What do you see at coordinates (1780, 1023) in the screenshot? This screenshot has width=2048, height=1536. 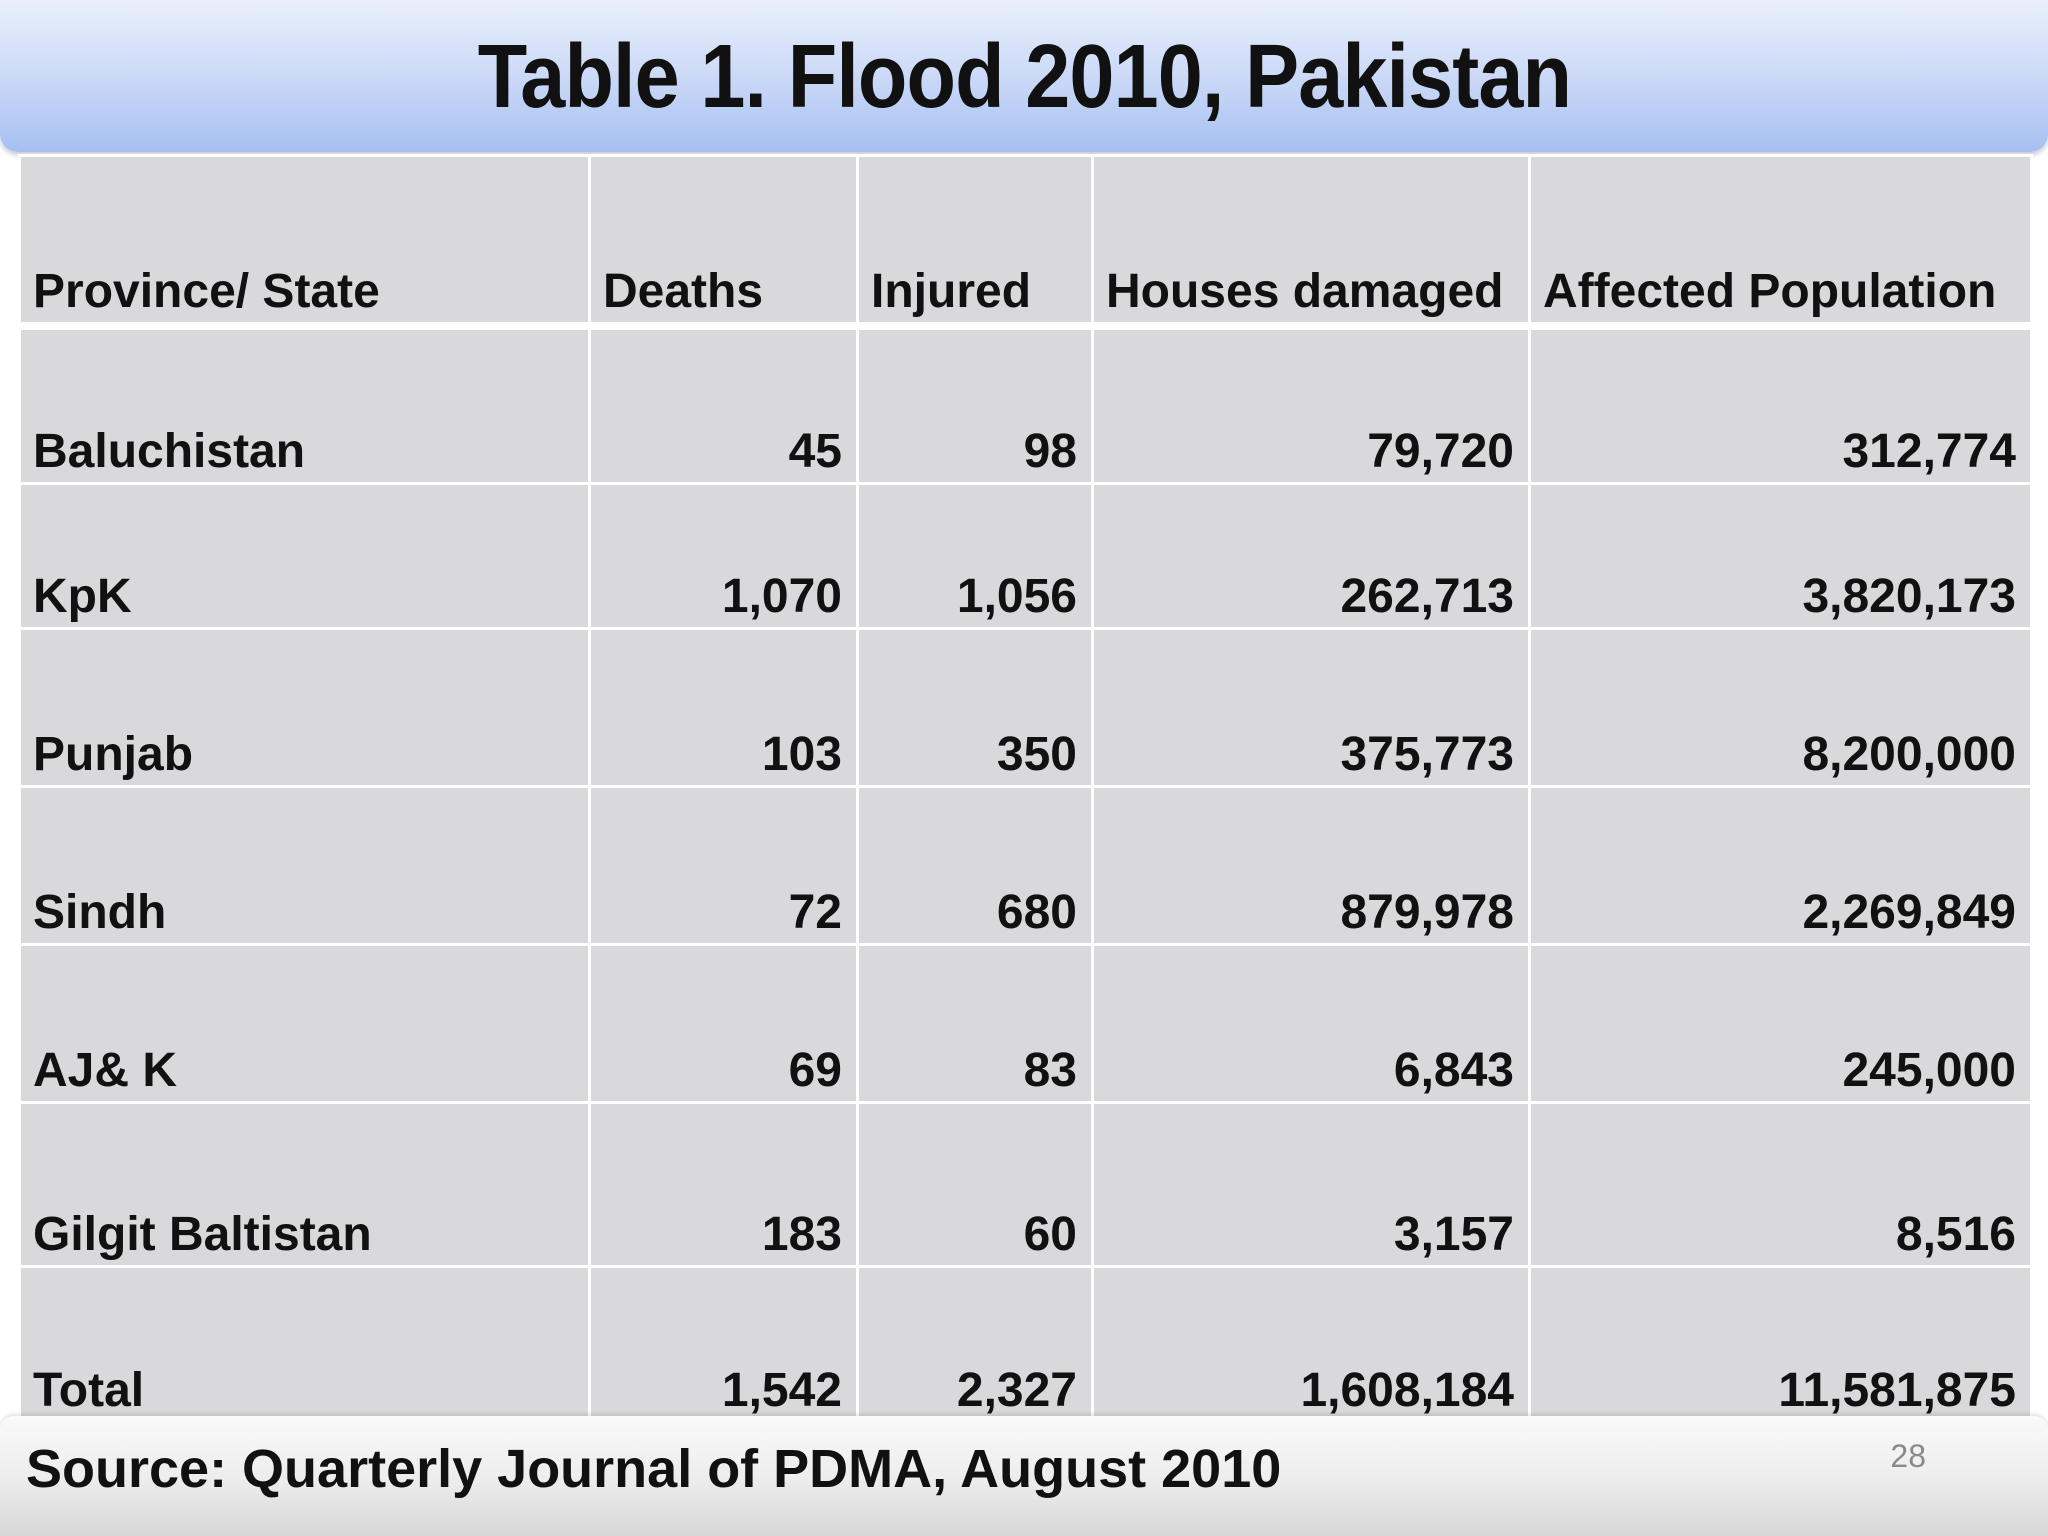 I see `cell-affected-population: 245,000` at bounding box center [1780, 1023].